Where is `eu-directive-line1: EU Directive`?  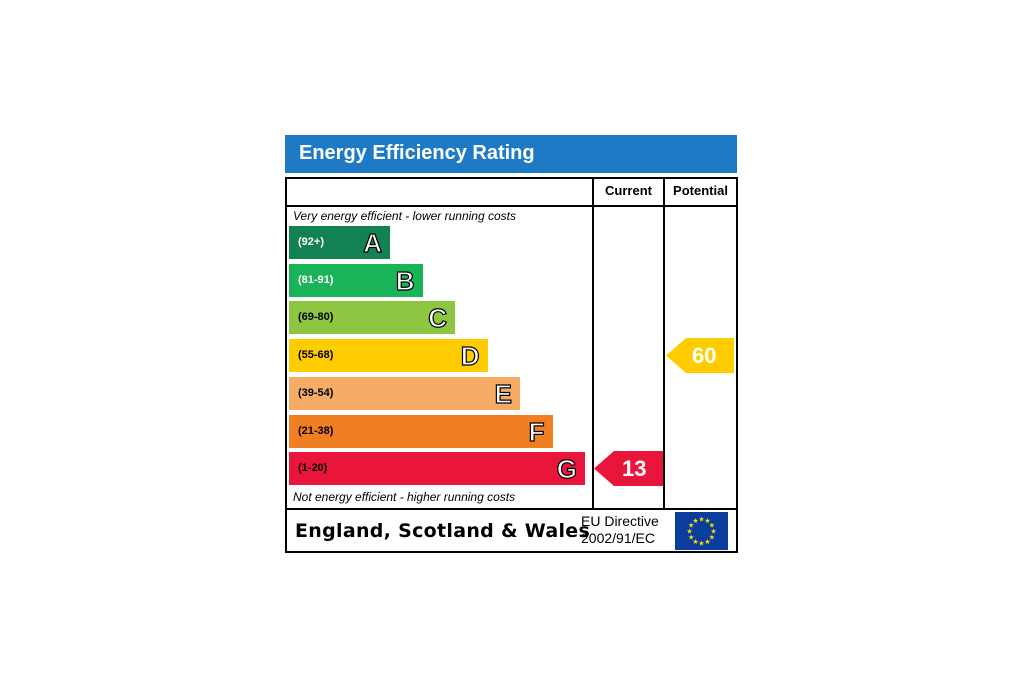
eu-directive-line1: EU Directive is located at coordinates (620, 521).